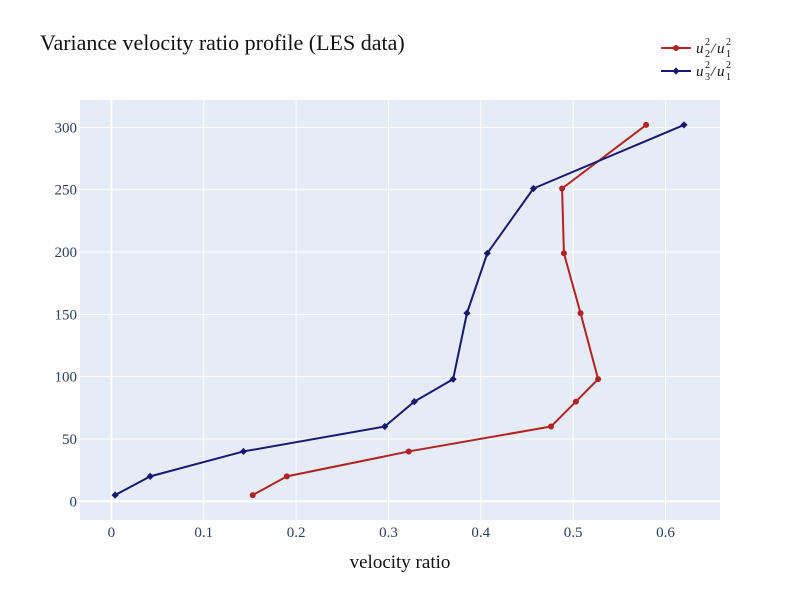 This screenshot has width=800, height=605. I want to click on legend: u 22/u 21u 23/u 21, so click(696, 60).